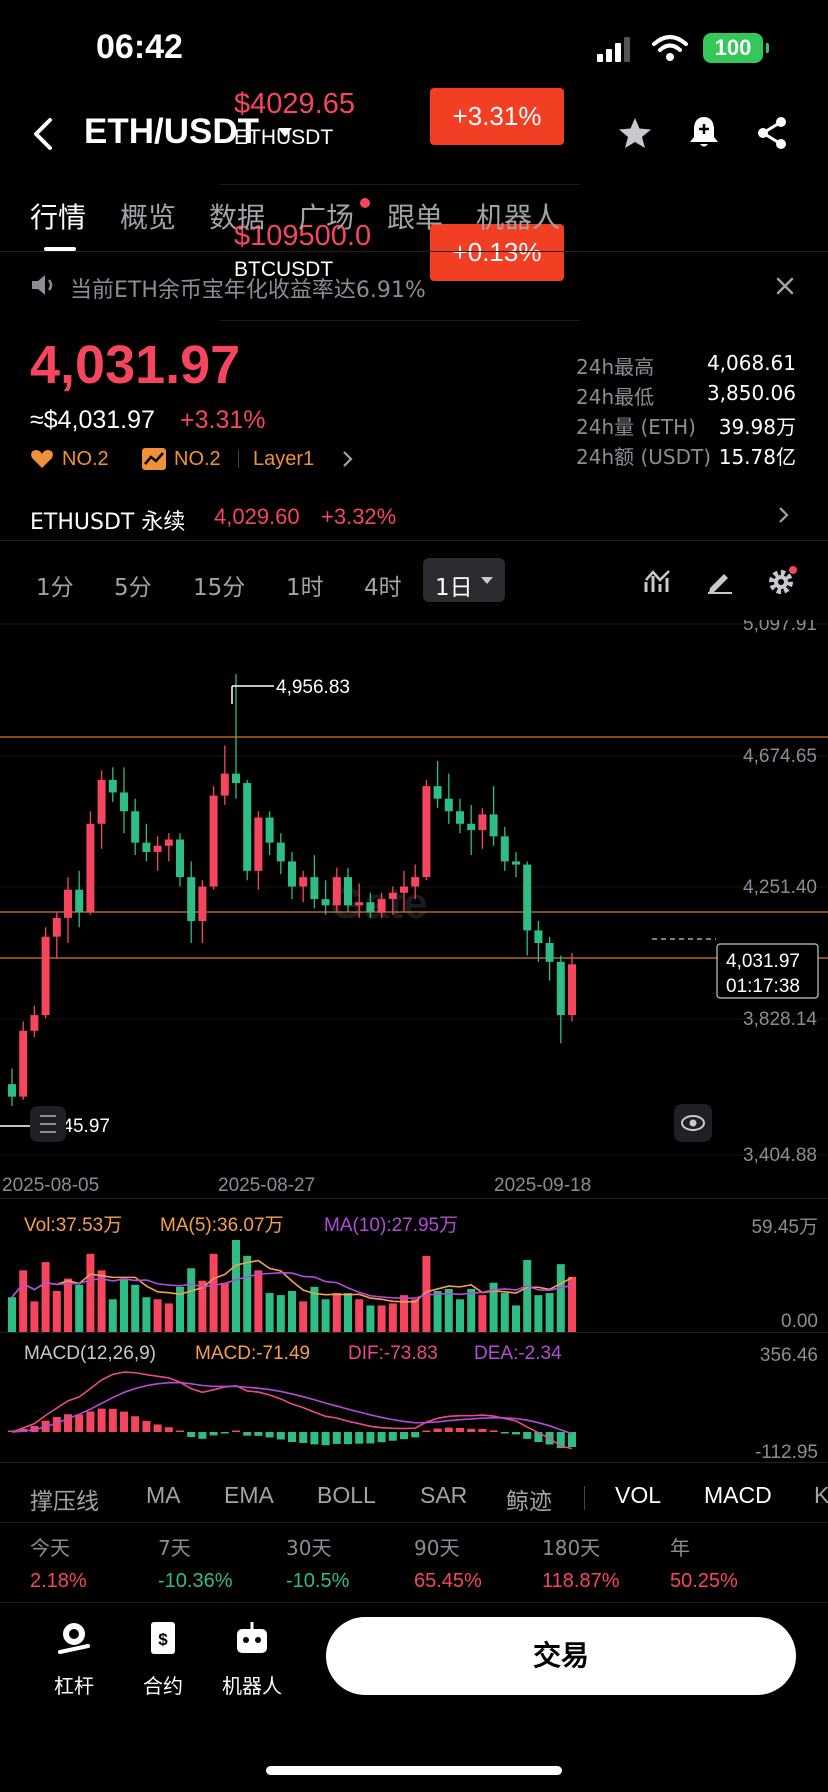 The height and width of the screenshot is (1792, 828). I want to click on tab-bots: 机器人, so click(518, 217).